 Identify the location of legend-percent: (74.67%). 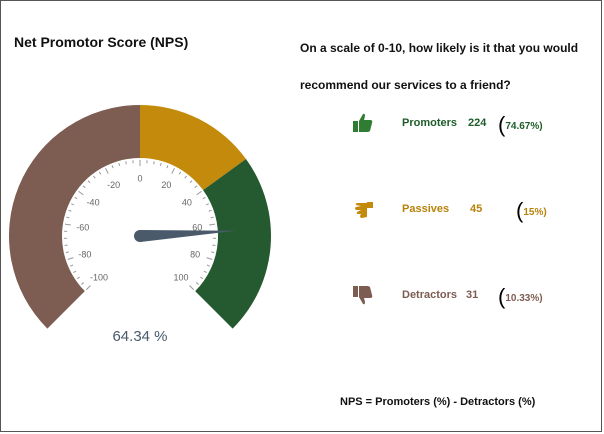
(520, 124).